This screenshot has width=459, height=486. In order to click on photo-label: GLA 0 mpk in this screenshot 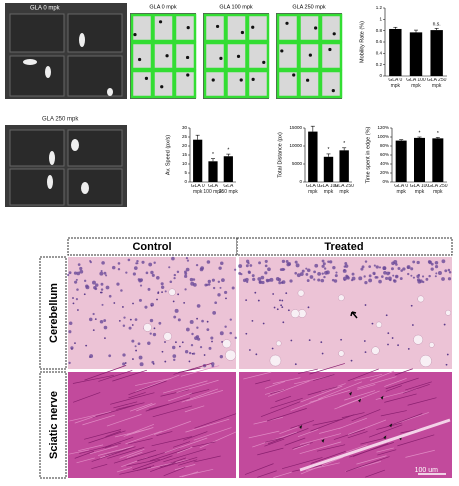, I will do `click(45, 9)`.